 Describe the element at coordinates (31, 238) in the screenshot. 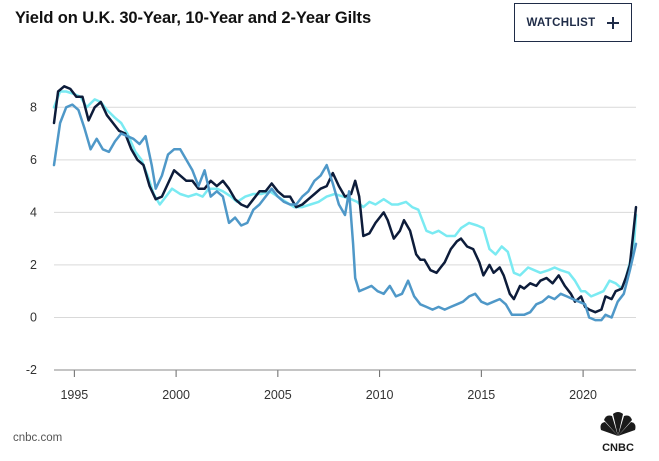

I see `y-axis-ticks: -2 0 2 4 6 8` at that location.